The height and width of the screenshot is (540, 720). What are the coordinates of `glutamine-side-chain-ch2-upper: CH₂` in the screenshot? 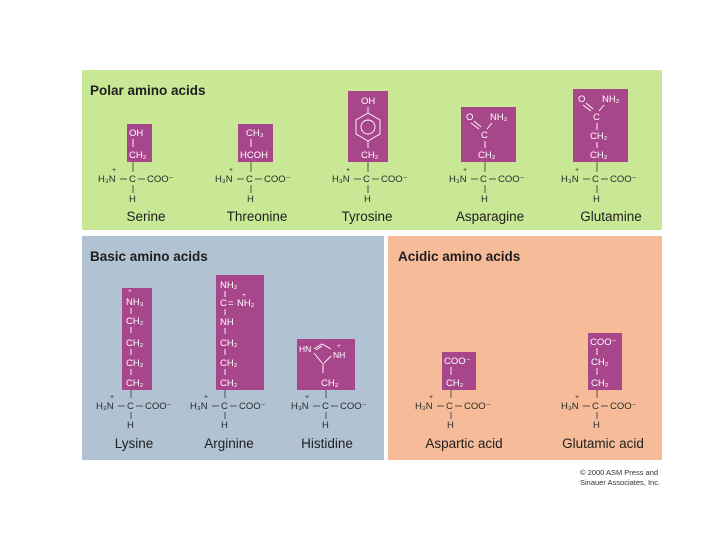 It's located at (599, 136).